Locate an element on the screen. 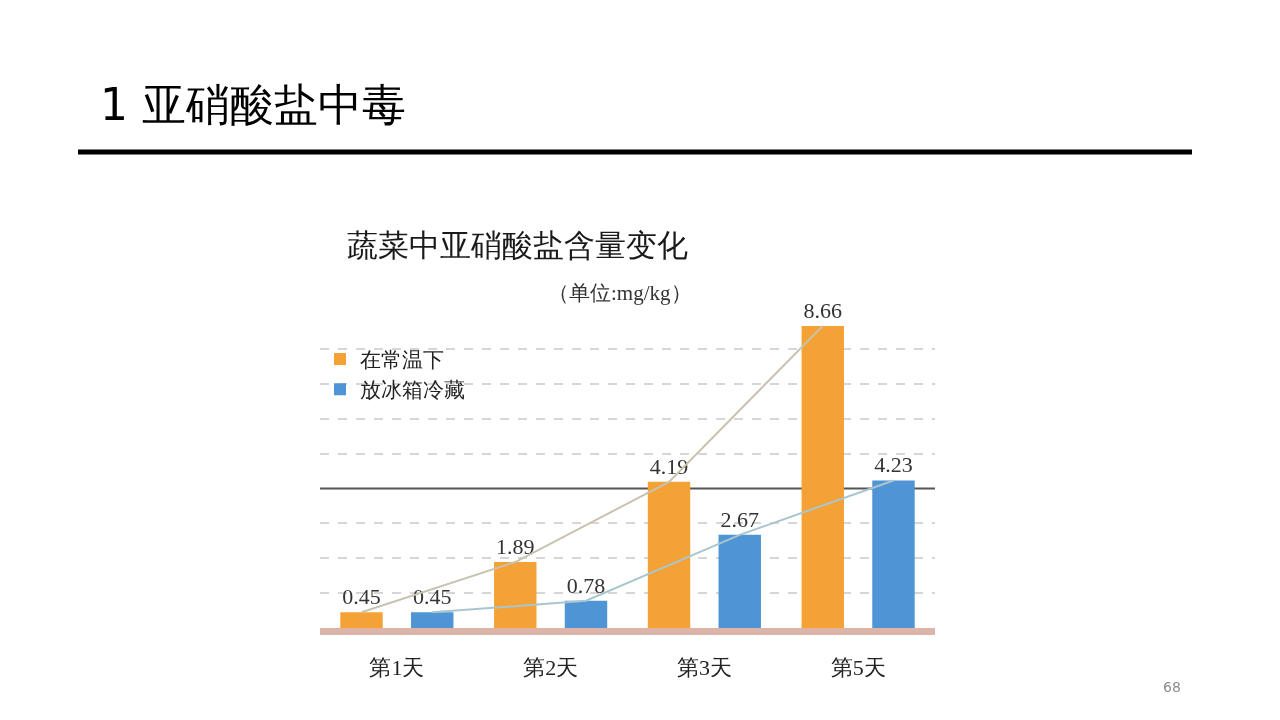 This screenshot has height=720, width=1280. x-tick-label: 第2天 is located at coordinates (551, 668).